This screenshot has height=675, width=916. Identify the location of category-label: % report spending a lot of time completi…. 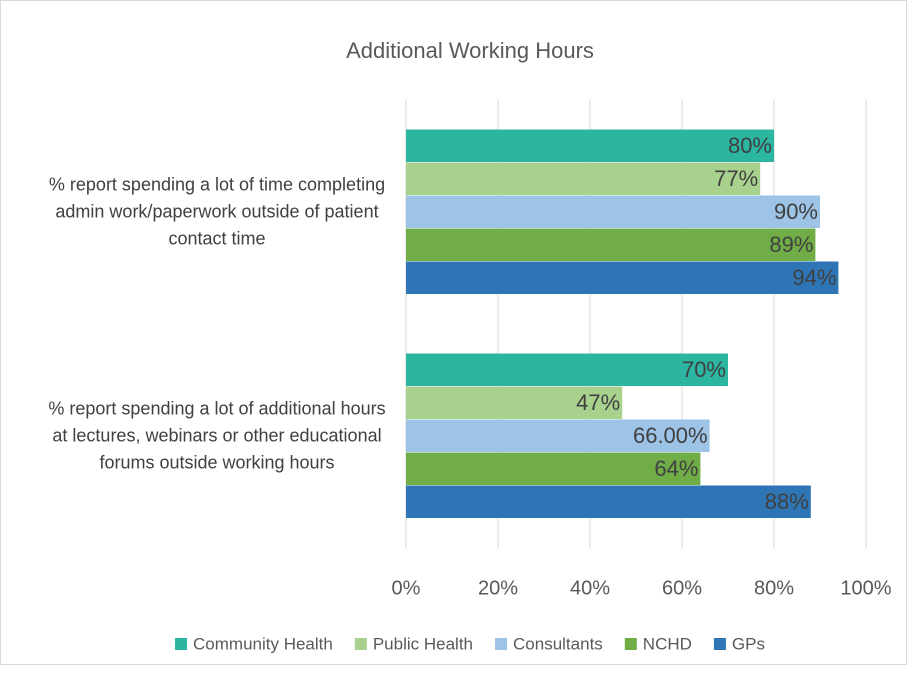
(217, 211).